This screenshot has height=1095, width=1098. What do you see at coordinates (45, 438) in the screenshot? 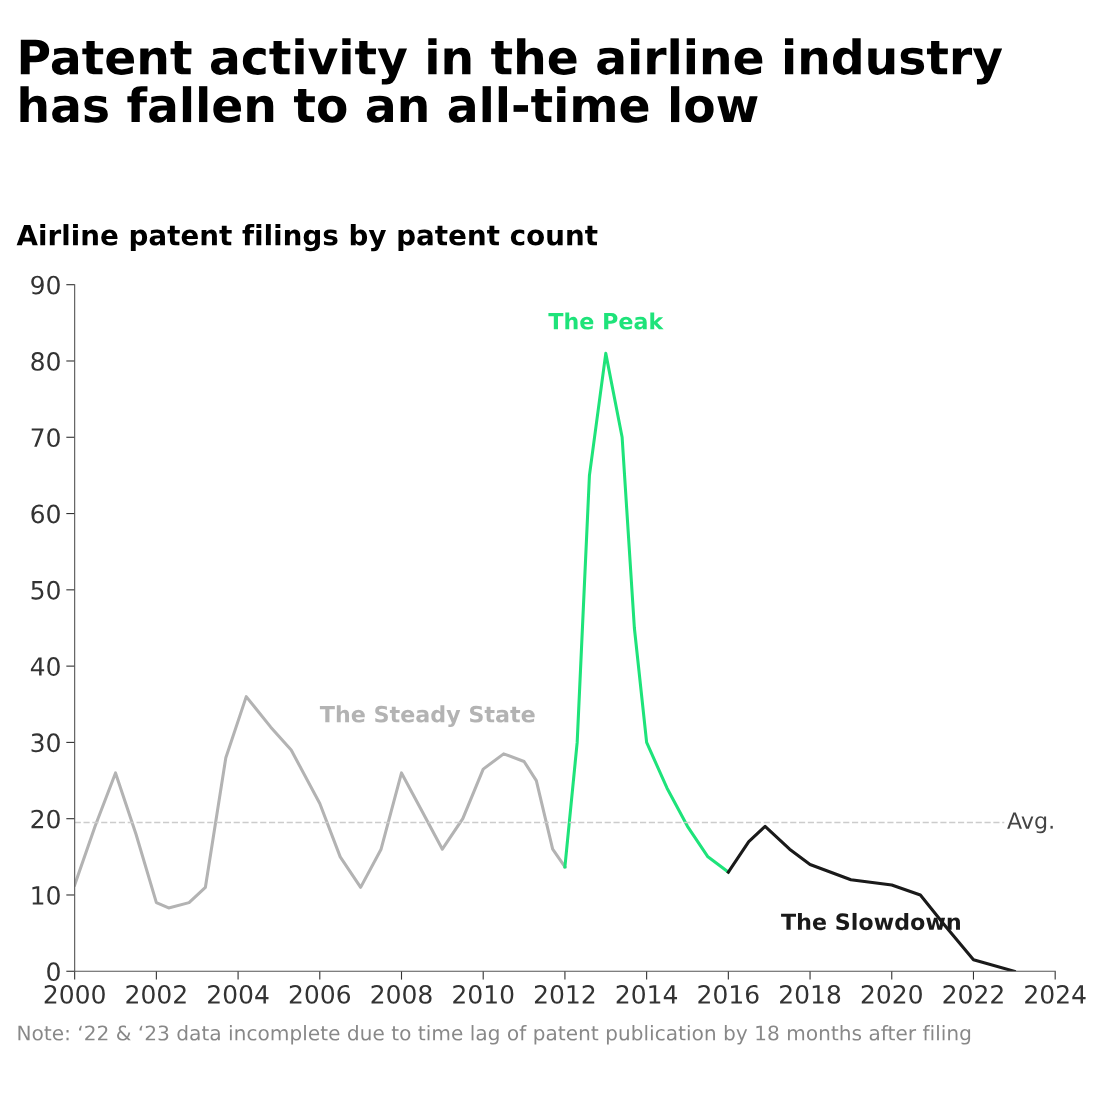
I see `y-tick-label: 70` at bounding box center [45, 438].